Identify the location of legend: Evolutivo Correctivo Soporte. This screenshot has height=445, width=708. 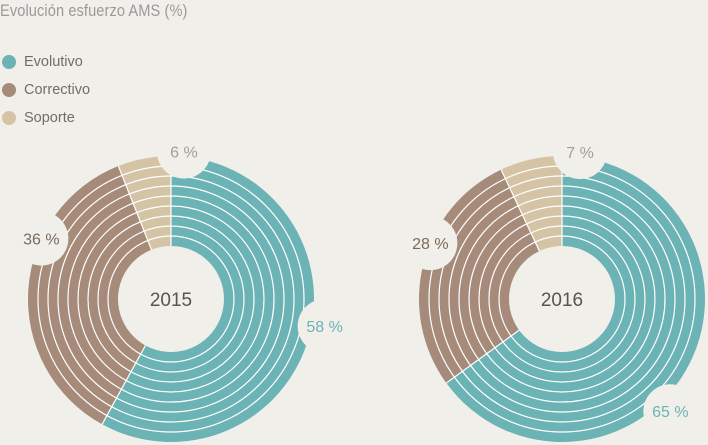
(46, 90).